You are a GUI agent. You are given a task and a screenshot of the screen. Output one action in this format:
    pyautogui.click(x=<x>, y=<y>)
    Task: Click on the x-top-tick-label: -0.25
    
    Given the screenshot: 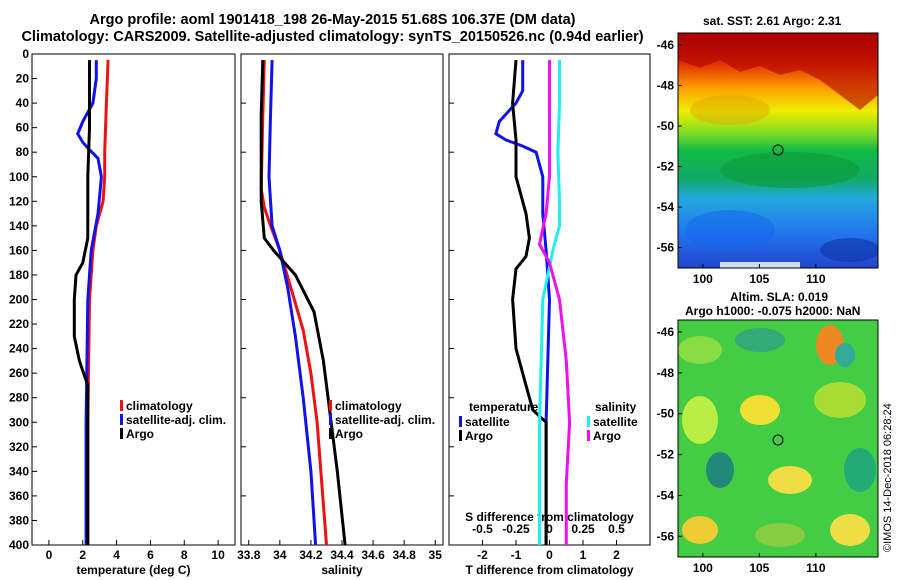 What is the action you would take?
    pyautogui.click(x=516, y=529)
    